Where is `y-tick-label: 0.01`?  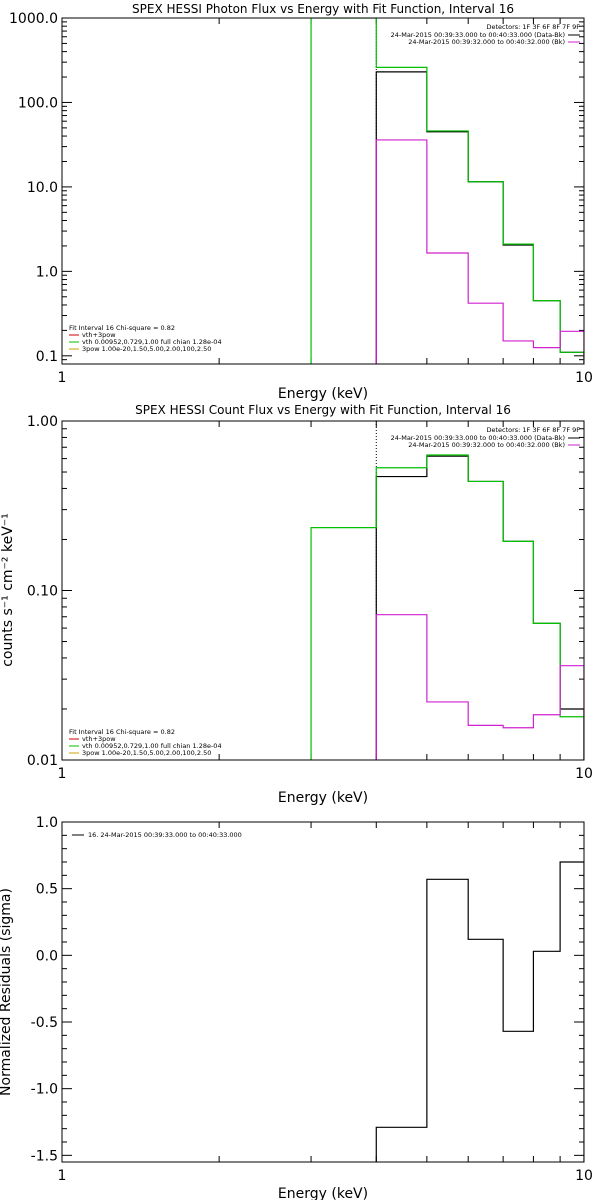 y-tick-label: 0.01 is located at coordinates (42, 761).